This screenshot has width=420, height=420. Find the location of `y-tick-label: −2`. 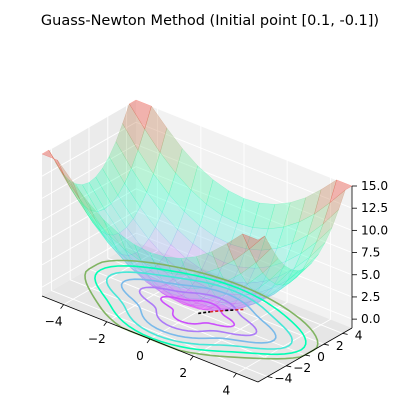

y-tick-label: −2 is located at coordinates (302, 368).